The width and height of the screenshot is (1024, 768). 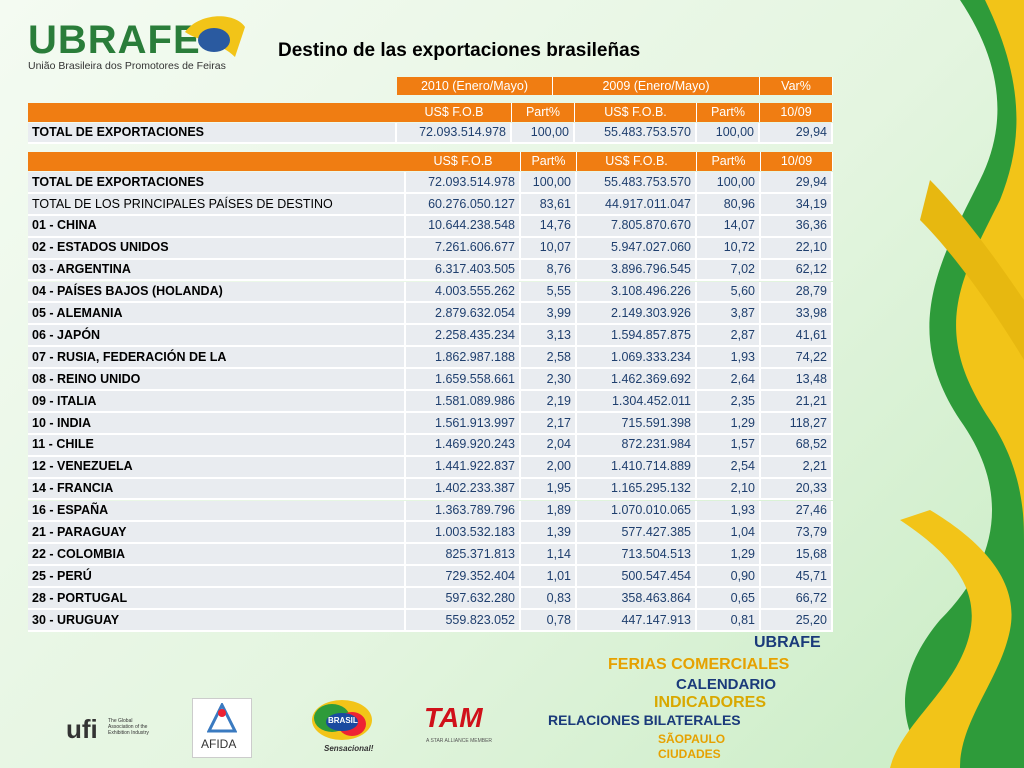 What do you see at coordinates (549, 226) in the screenshot?
I see `cell-value: 14,76` at bounding box center [549, 226].